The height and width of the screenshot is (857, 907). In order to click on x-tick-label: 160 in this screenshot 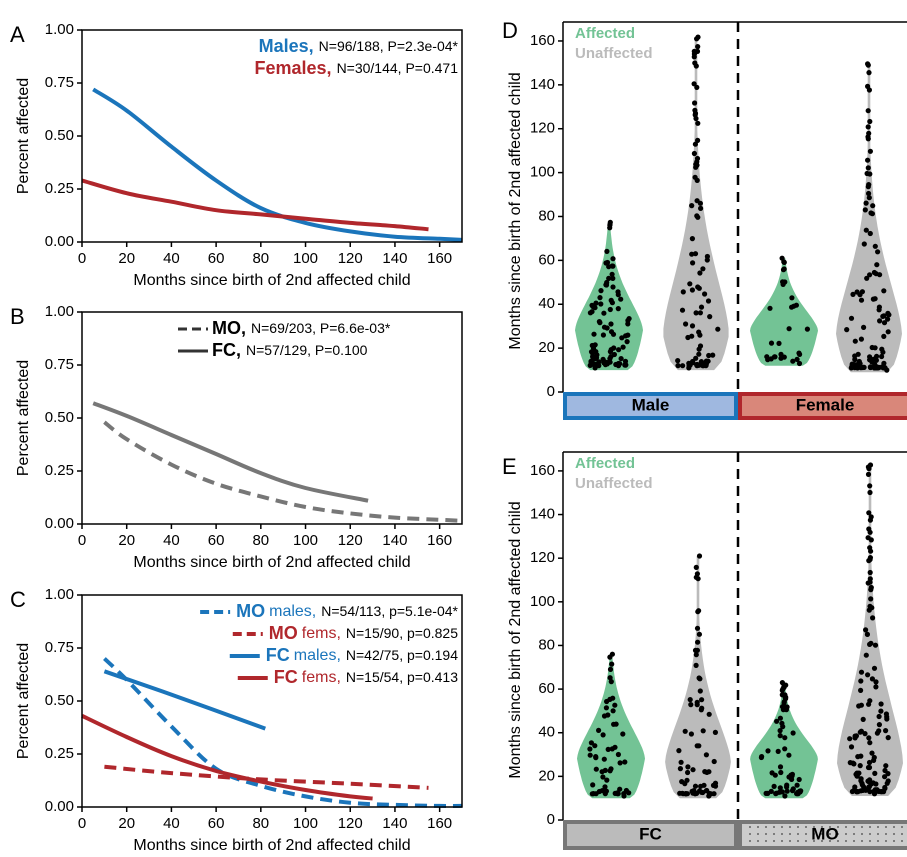, I will do `click(439, 258)`.